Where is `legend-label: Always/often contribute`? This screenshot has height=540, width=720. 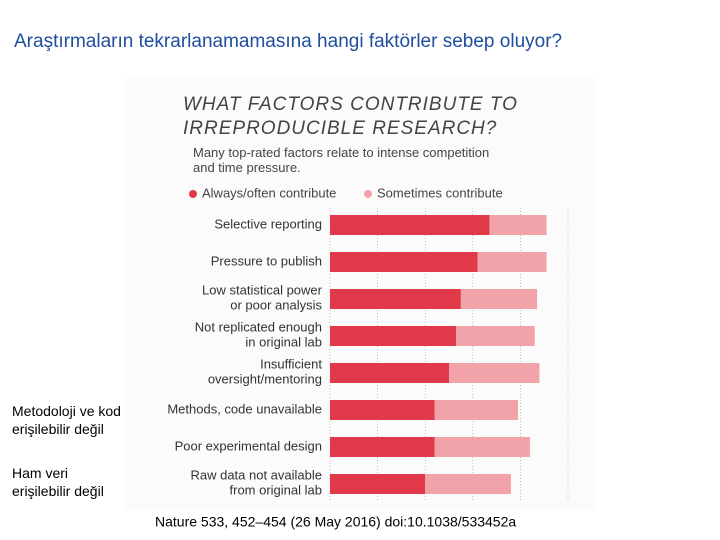 legend-label: Always/often contribute is located at coordinates (269, 192).